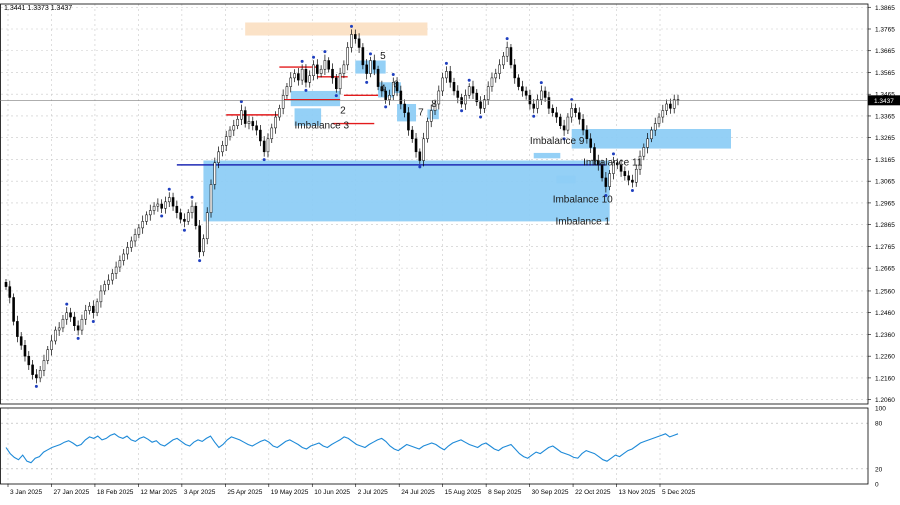  What do you see at coordinates (322, 126) in the screenshot?
I see `zone-label: Imbalance 3` at bounding box center [322, 126].